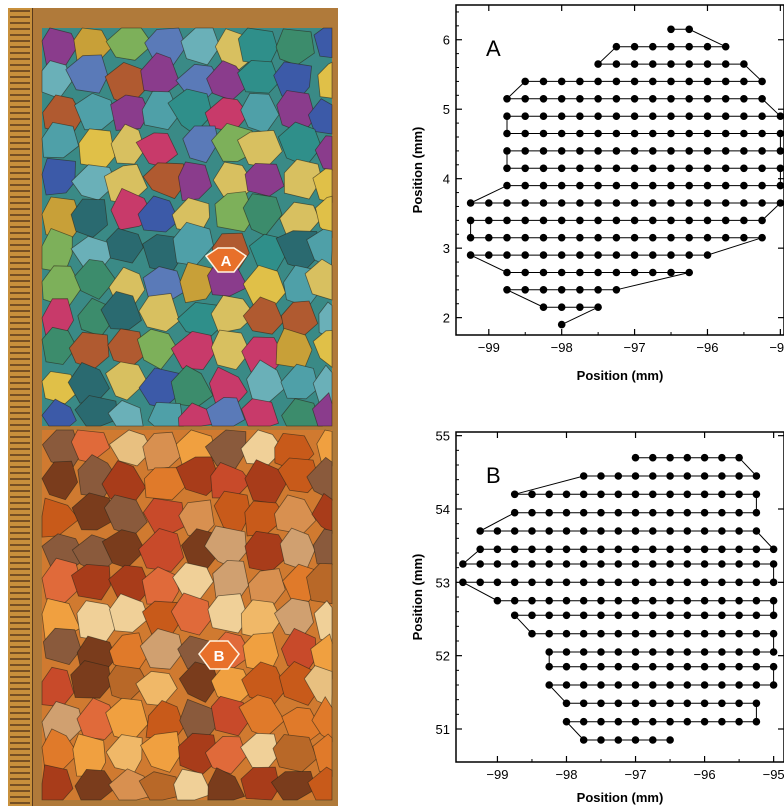 Image resolution: width=784 pixels, height=807 pixels. Describe the element at coordinates (705, 774) in the screenshot. I see `chart-b-x-tick-label: −96` at that location.